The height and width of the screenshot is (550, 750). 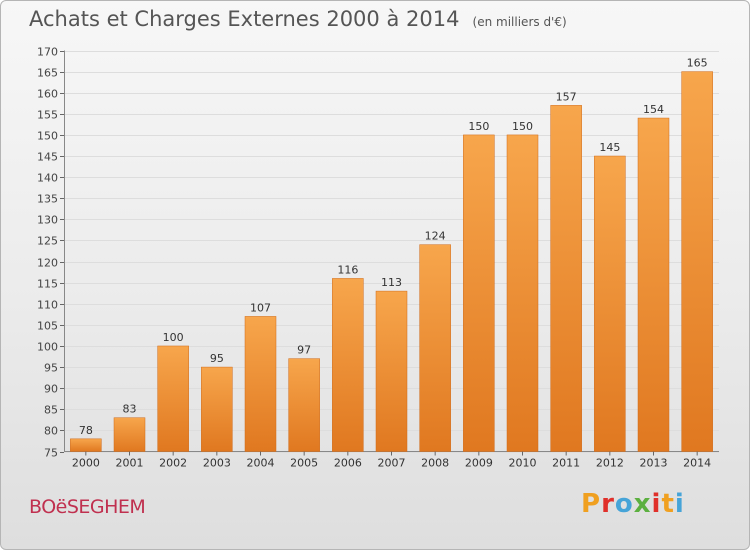 I want to click on data-label-2012: 145, so click(x=609, y=147).